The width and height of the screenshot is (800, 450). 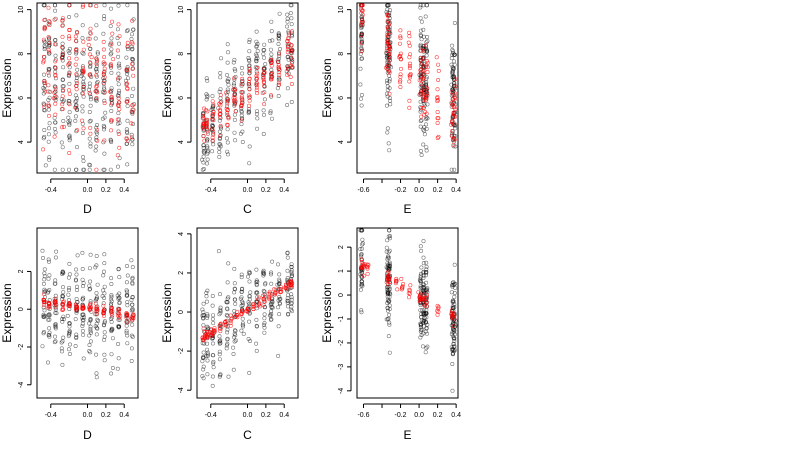 I want to click on x-tick-label: 0.0, so click(x=88, y=415).